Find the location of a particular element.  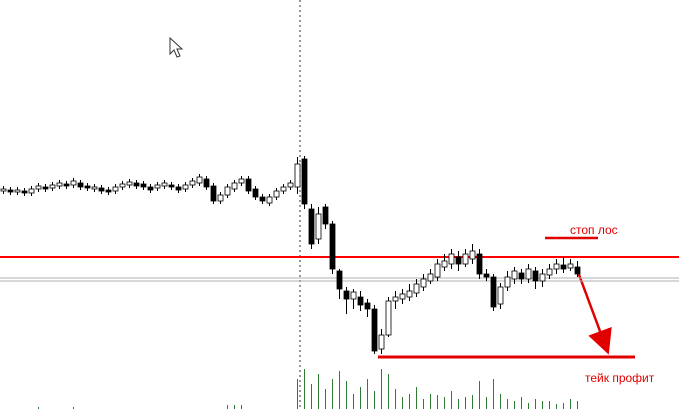

take-profit-label: тейк профит is located at coordinates (620, 378).